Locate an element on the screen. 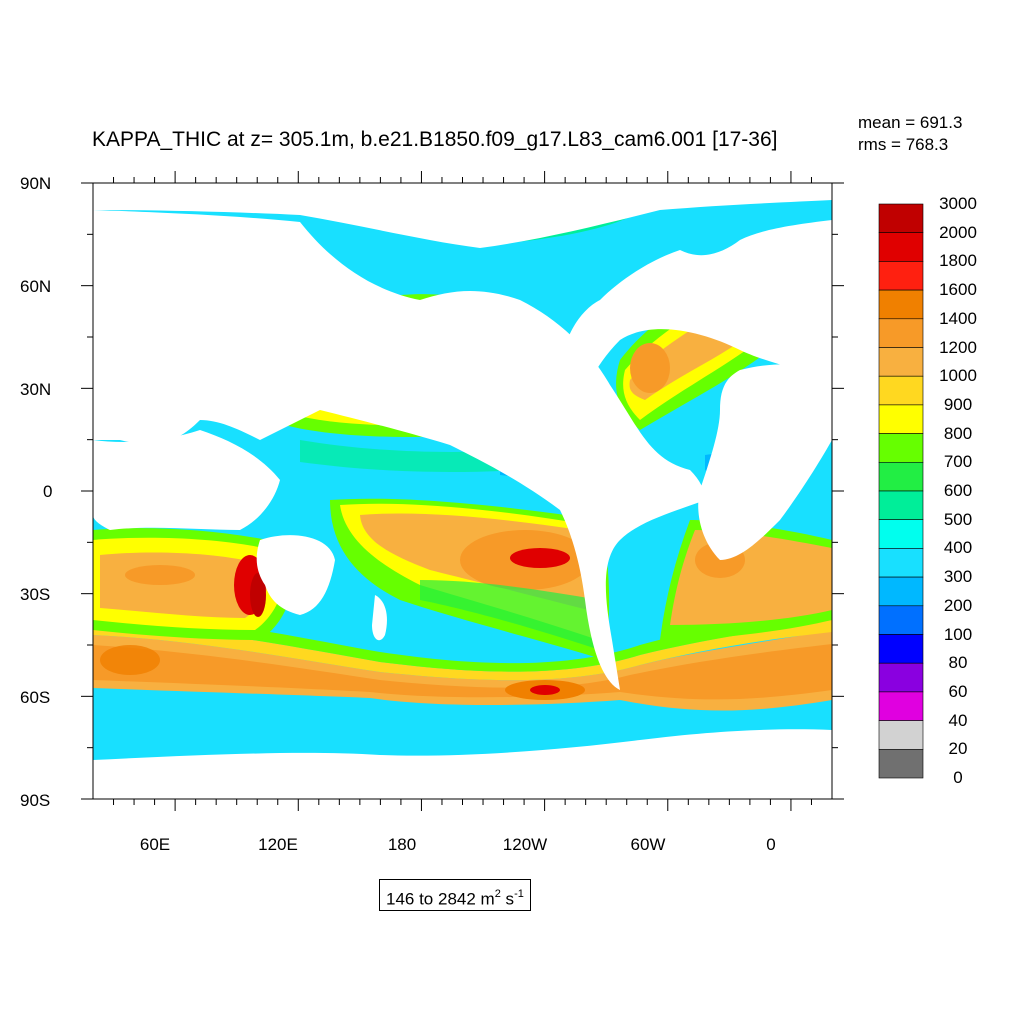 This screenshot has width=1024, height=1024. colorbar is located at coordinates (901, 491).